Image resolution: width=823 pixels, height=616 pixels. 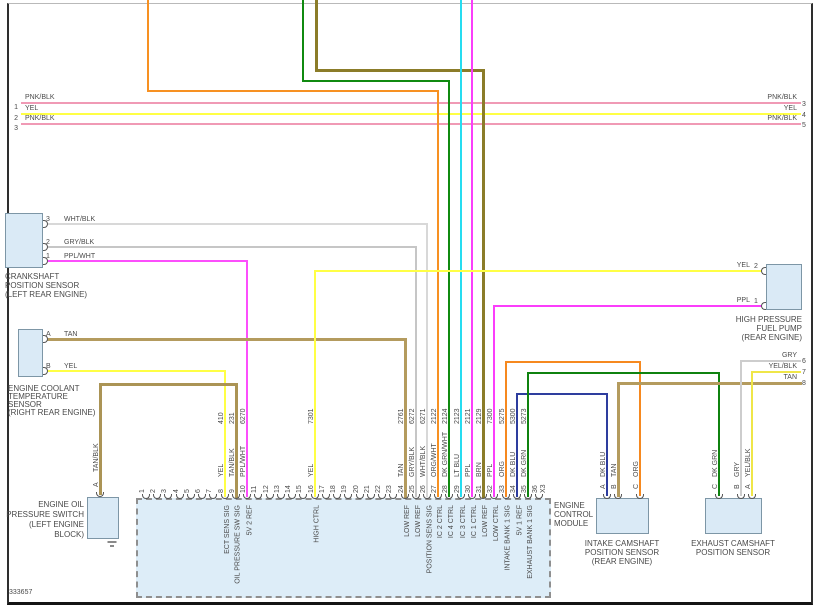 I want to click on fuel-pump-name: FUEL PUMP, so click(x=779, y=328).